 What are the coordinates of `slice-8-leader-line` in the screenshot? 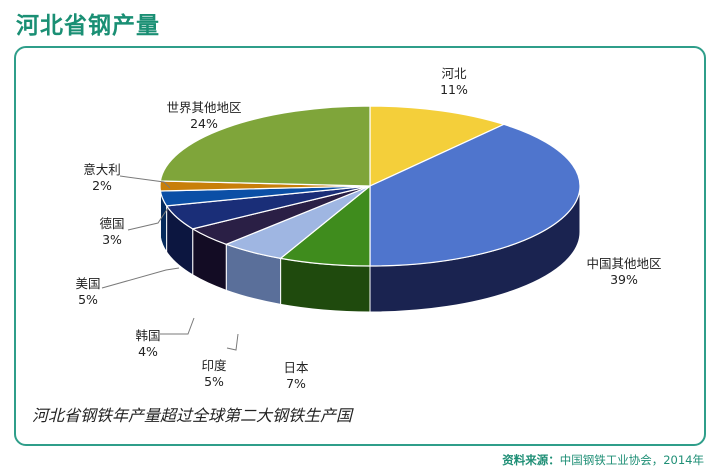 It's located at (145, 182).